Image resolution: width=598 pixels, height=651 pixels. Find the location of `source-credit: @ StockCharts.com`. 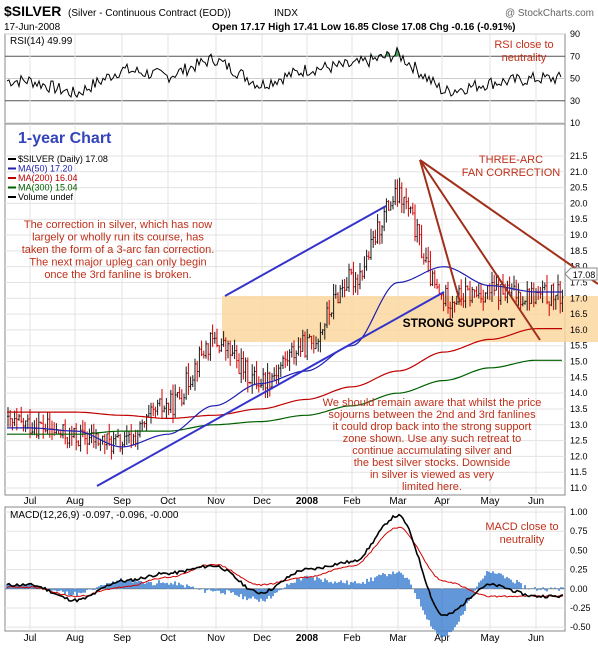

source-credit: @ StockCharts.com is located at coordinates (549, 13).